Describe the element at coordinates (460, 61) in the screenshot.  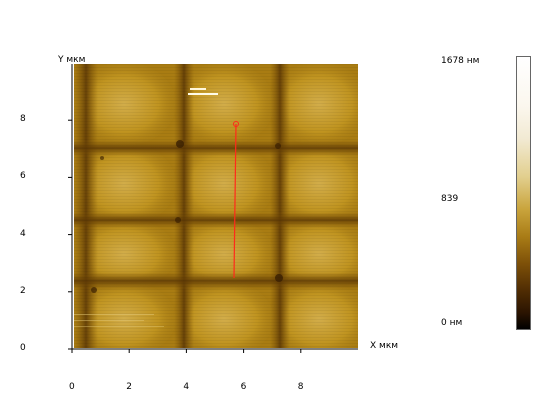
I see `colorbar-max-label: 1678 нм` at that location.